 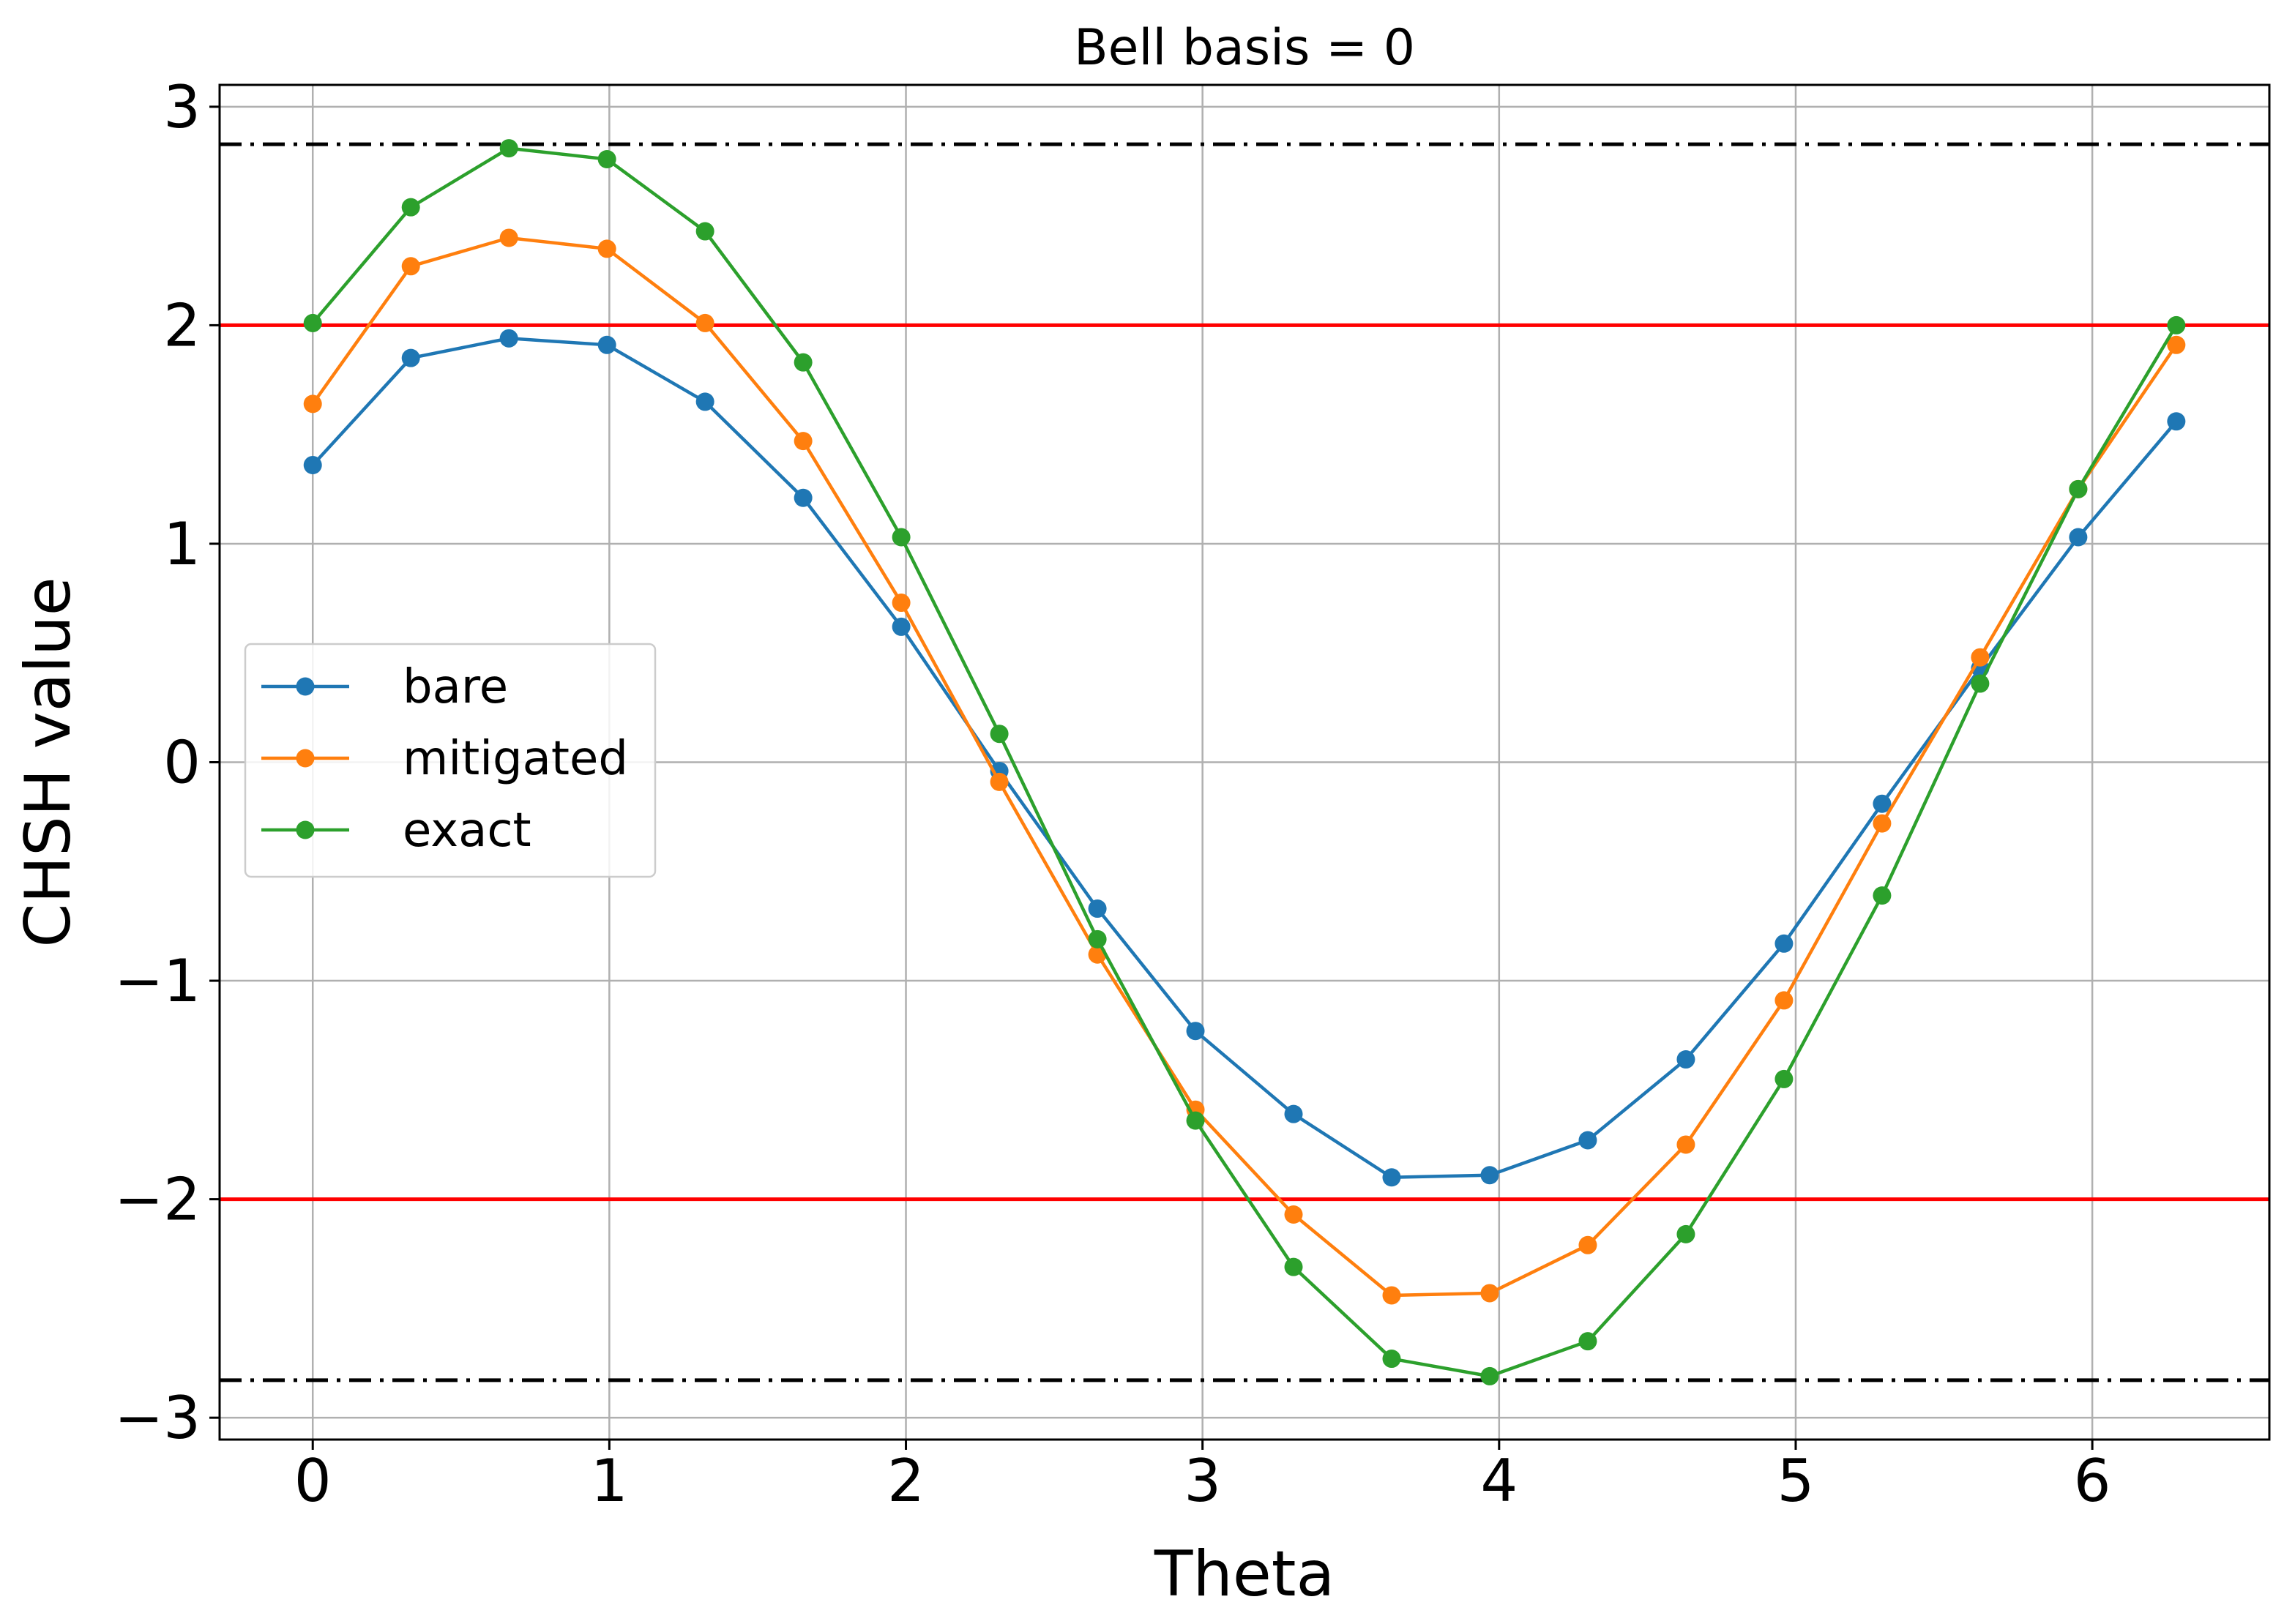 I want to click on legend-label: exact, so click(x=467, y=831).